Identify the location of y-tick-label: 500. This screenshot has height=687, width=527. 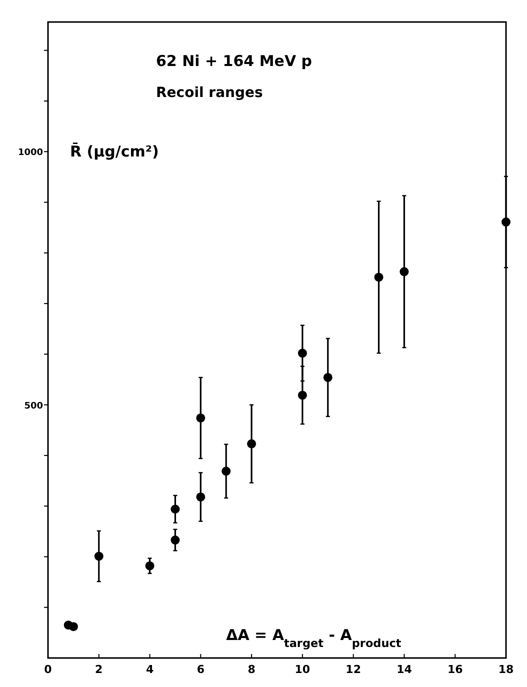
(33, 406).